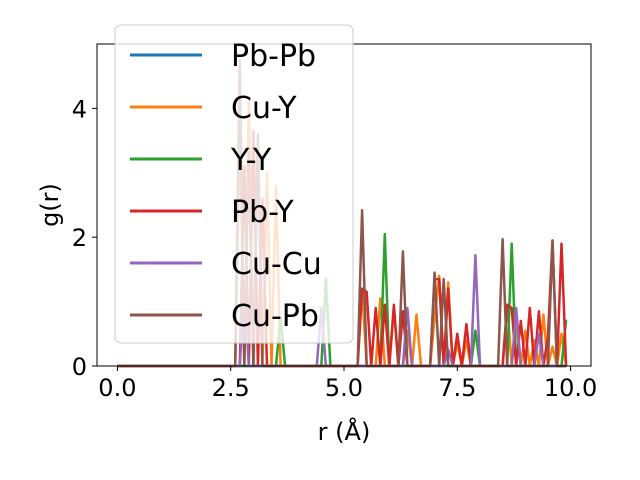 The image size is (640, 480). Describe the element at coordinates (273, 56) in the screenshot. I see `legend-label-pb-pb: Pb-Pb` at that location.